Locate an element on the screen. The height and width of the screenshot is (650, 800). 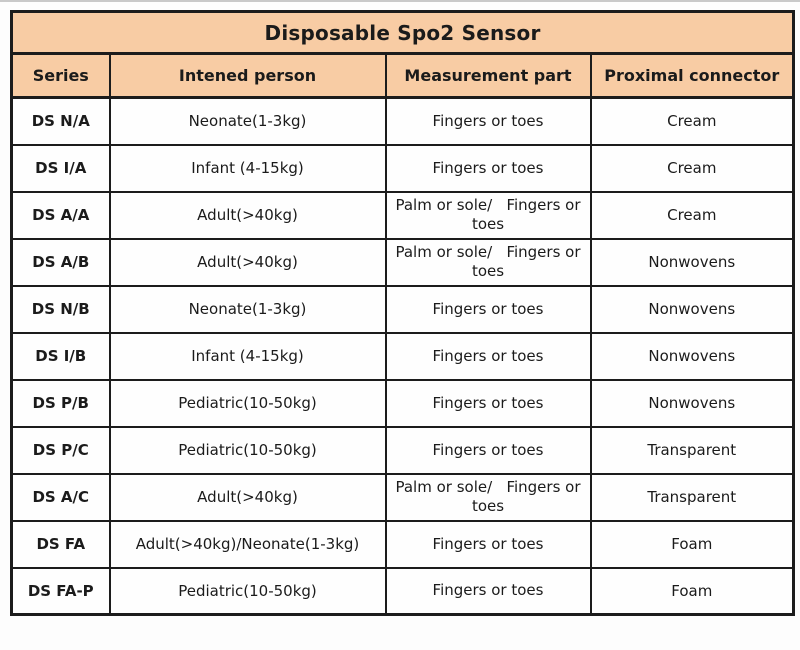
series-cell: DS I/B is located at coordinates (60, 356).